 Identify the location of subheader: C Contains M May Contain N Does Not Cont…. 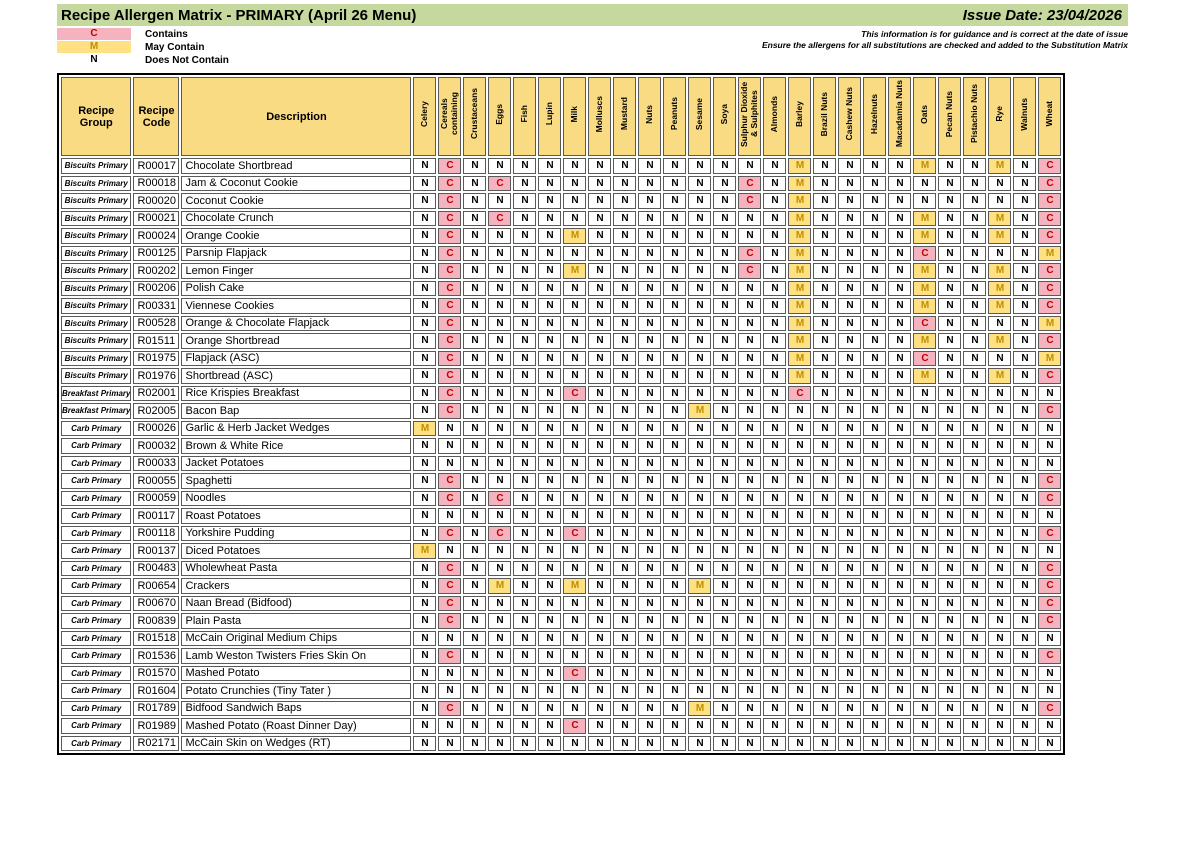
(592, 47).